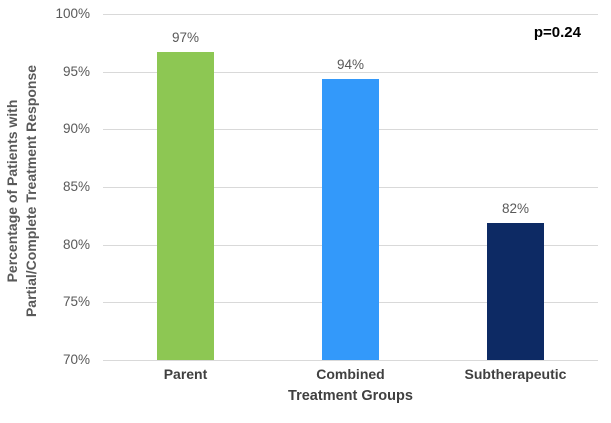  What do you see at coordinates (350, 219) in the screenshot?
I see `bar-combined` at bounding box center [350, 219].